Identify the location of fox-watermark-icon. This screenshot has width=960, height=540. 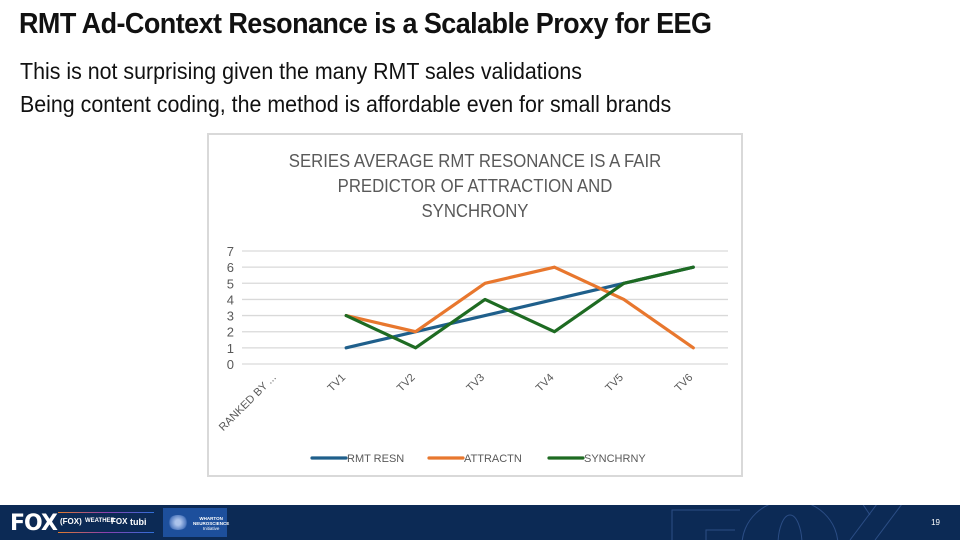
(786, 522).